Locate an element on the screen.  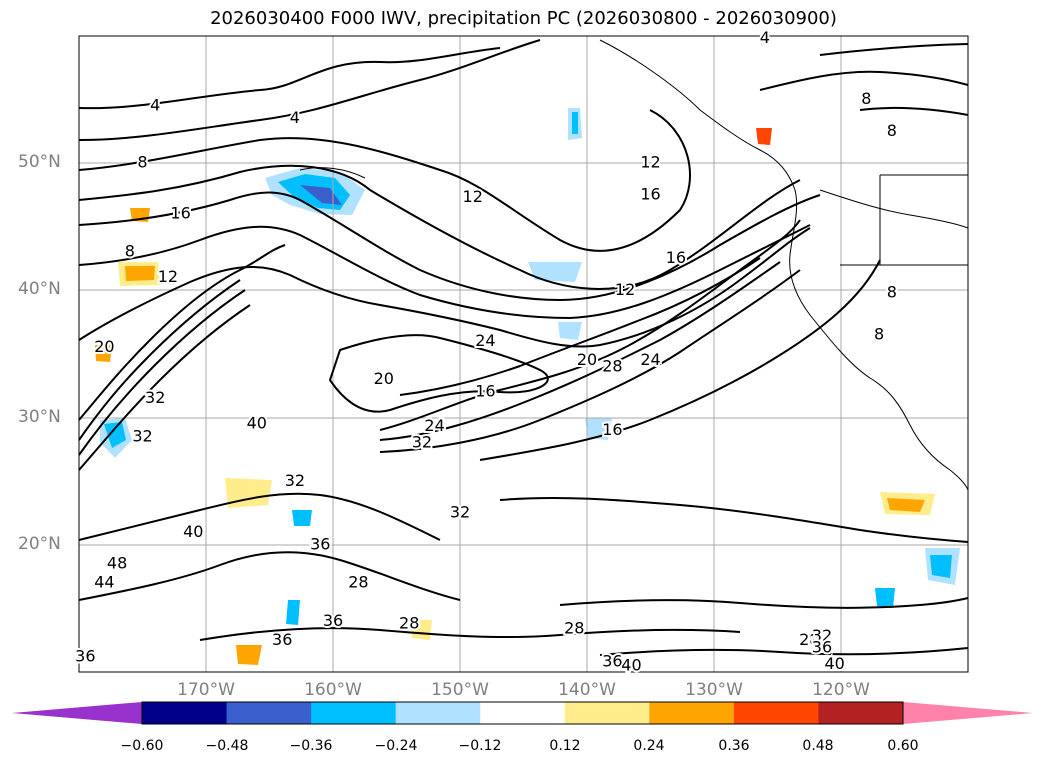
lon-label-150w: 150°W is located at coordinates (460, 690).